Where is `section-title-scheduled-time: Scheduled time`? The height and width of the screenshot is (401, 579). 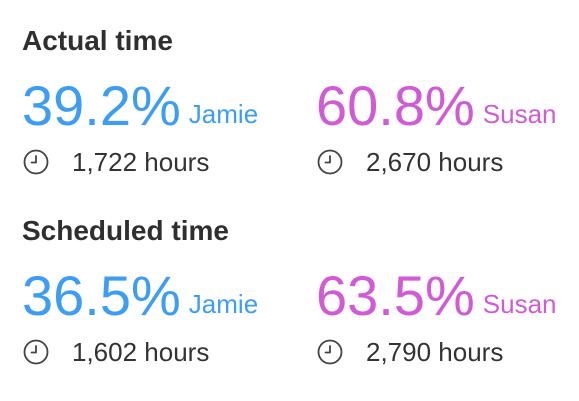 section-title-scheduled-time: Scheduled time is located at coordinates (125, 230).